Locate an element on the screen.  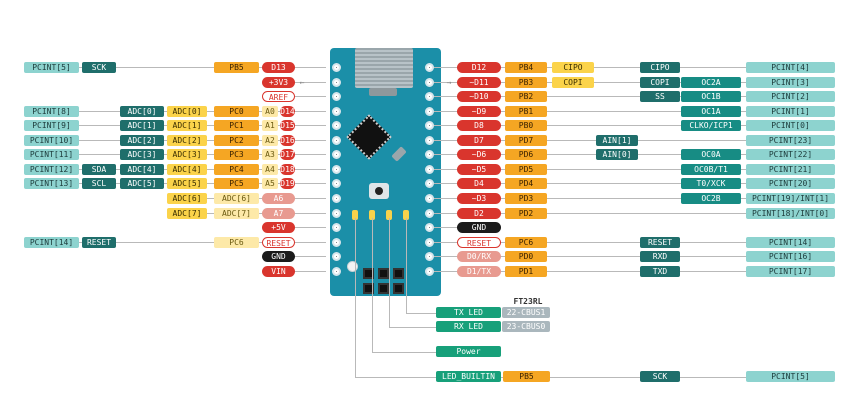
left-pin-label: D17 is located at coordinates (287, 154).